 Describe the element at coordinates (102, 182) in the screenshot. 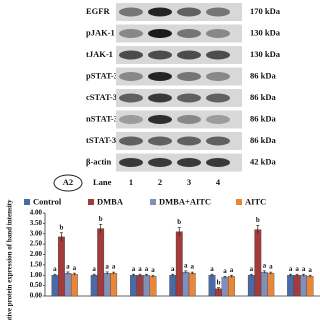

I see `lane-label: Lane` at that location.